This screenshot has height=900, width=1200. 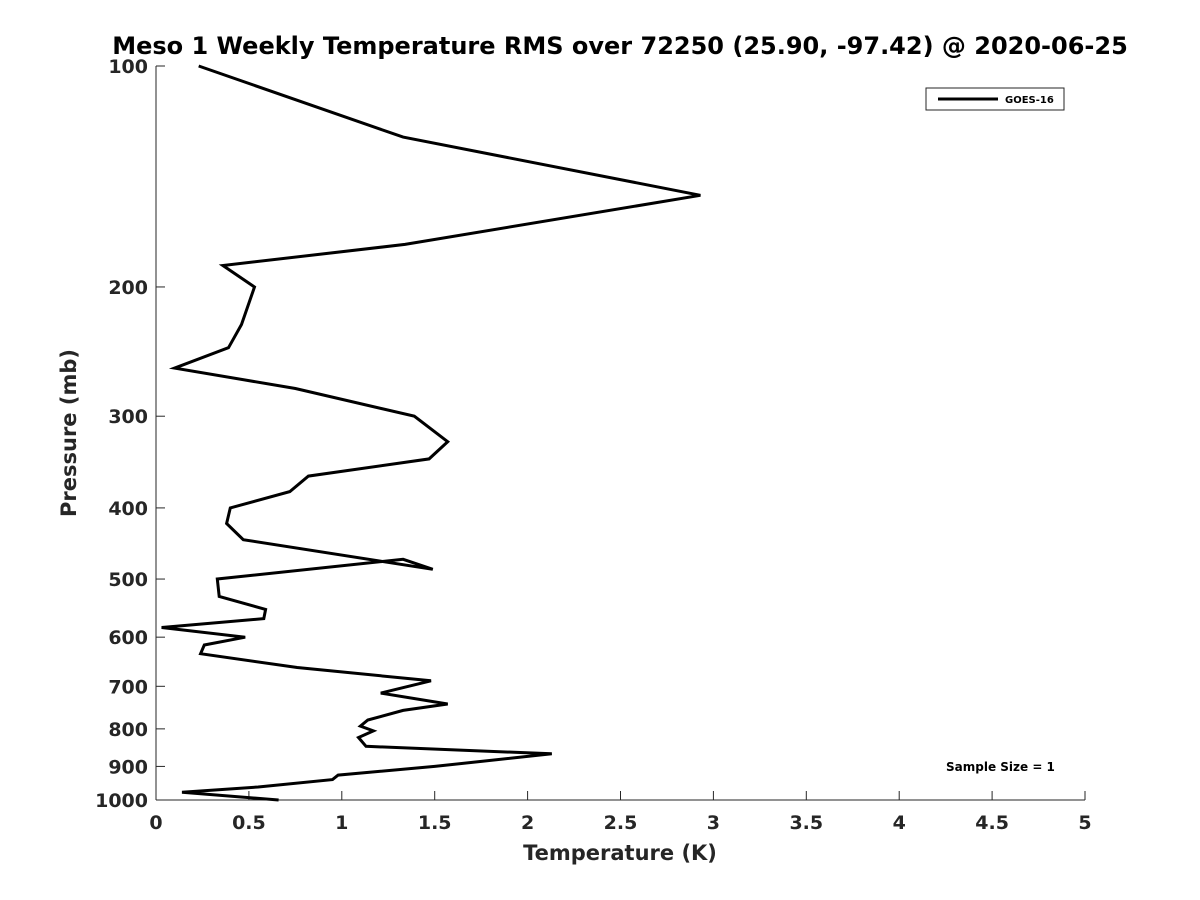 What do you see at coordinates (128, 509) in the screenshot?
I see `y-tick-label: 400` at bounding box center [128, 509].